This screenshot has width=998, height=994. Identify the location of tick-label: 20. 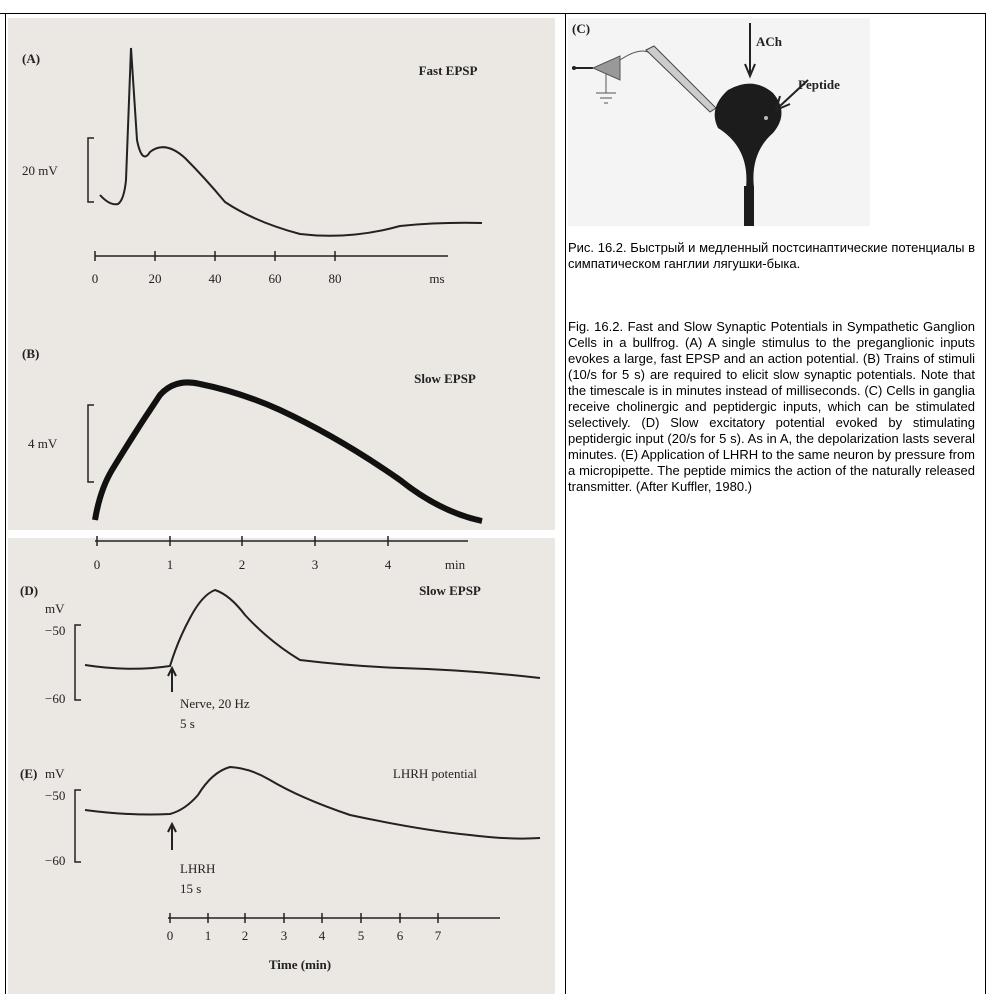
(155, 278).